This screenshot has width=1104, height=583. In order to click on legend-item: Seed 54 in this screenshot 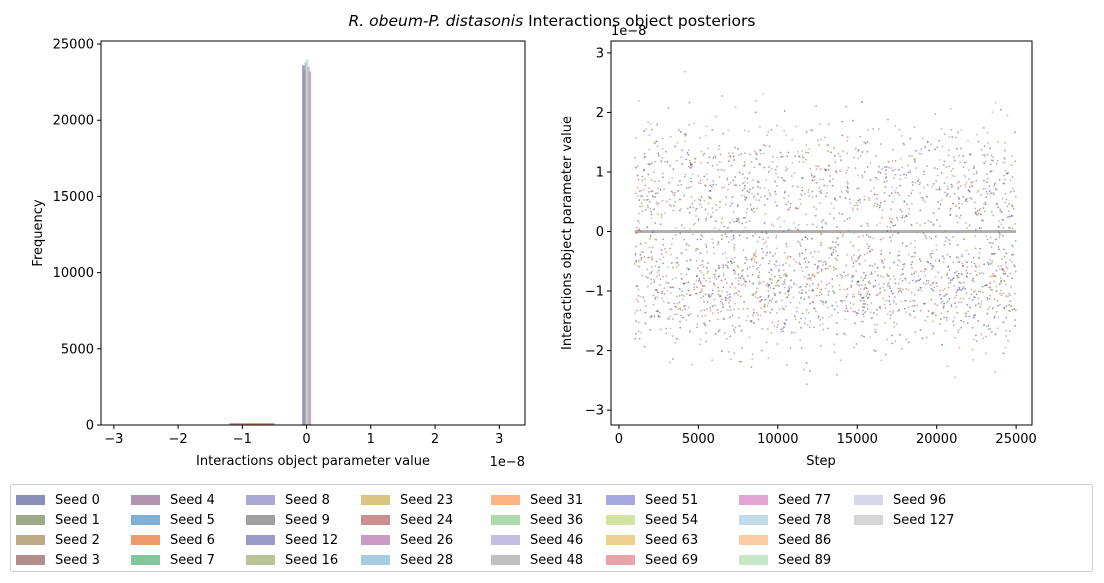, I will do `click(652, 520)`.